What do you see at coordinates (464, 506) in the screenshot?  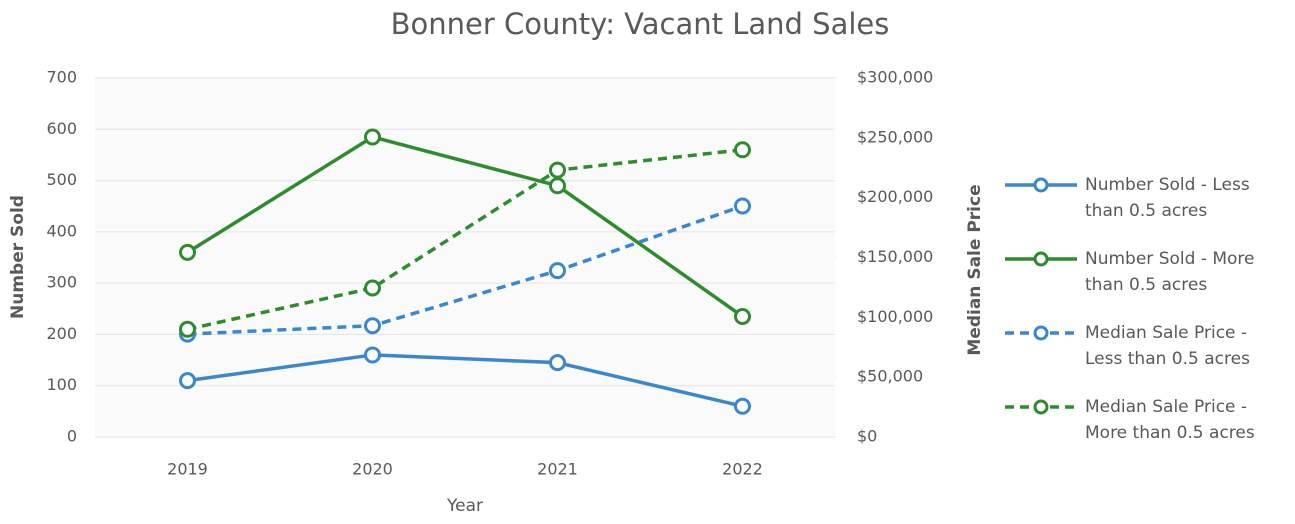 I see `x-axis-label: Year` at bounding box center [464, 506].